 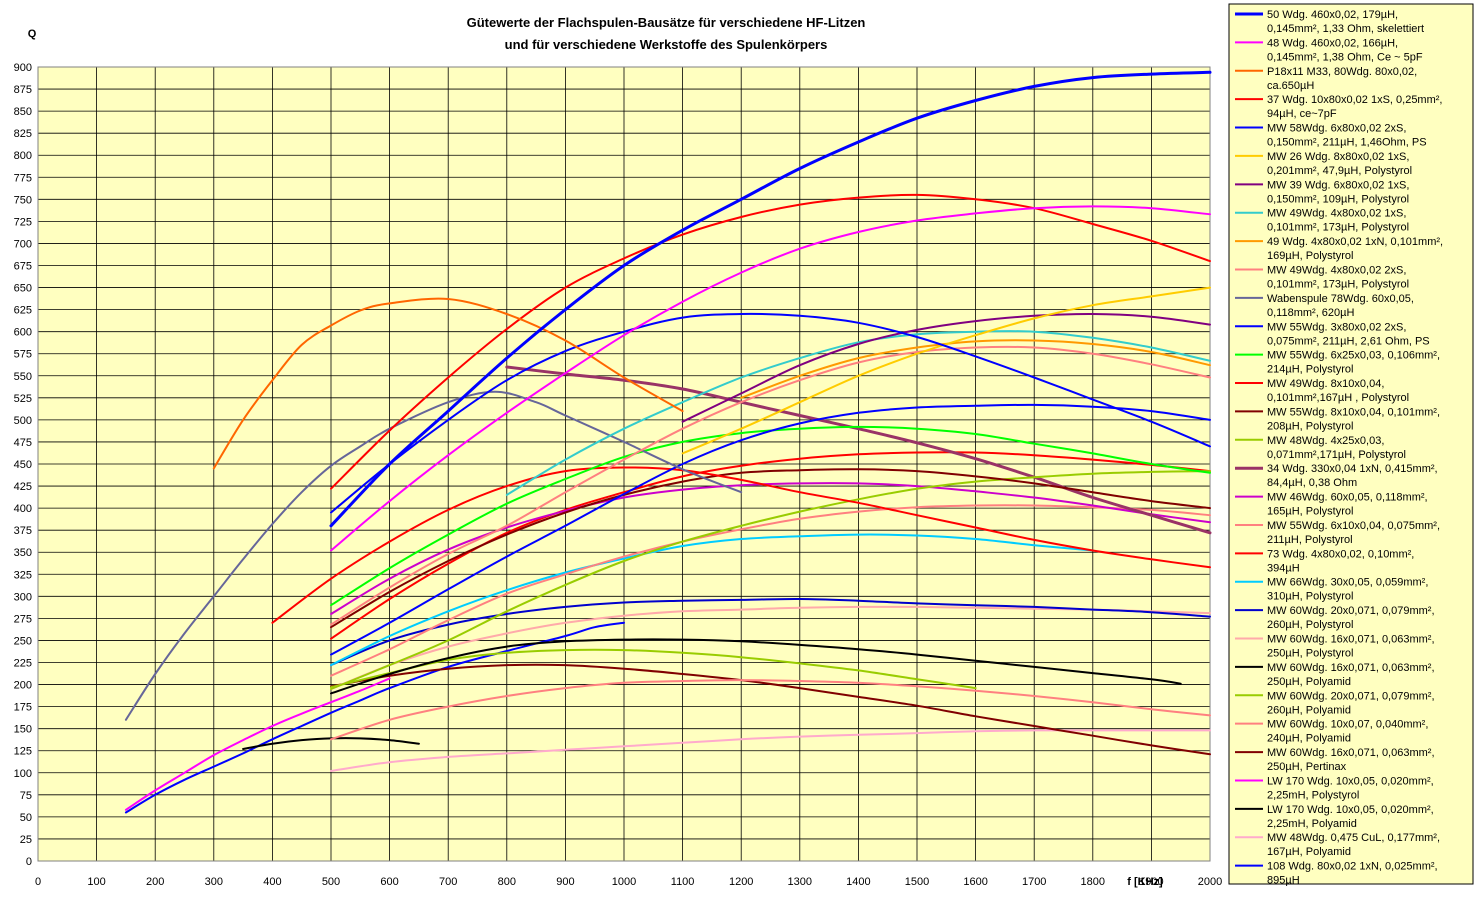 What do you see at coordinates (23, 289) in the screenshot?
I see `y-tick-label: 650` at bounding box center [23, 289].